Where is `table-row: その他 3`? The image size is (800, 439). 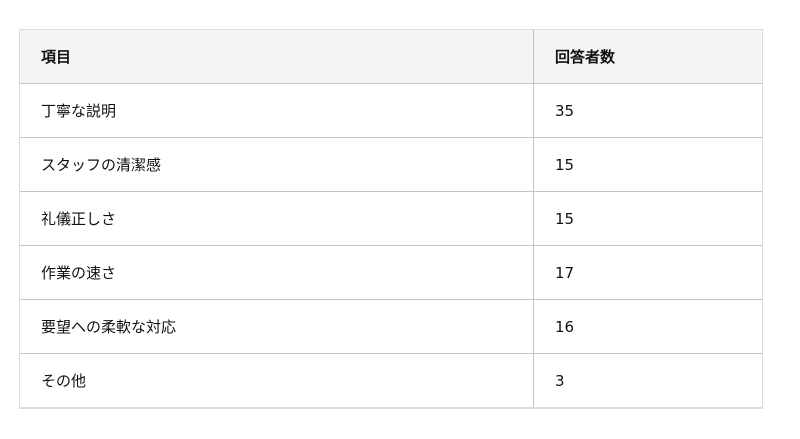 table-row: その他 3 is located at coordinates (391, 380).